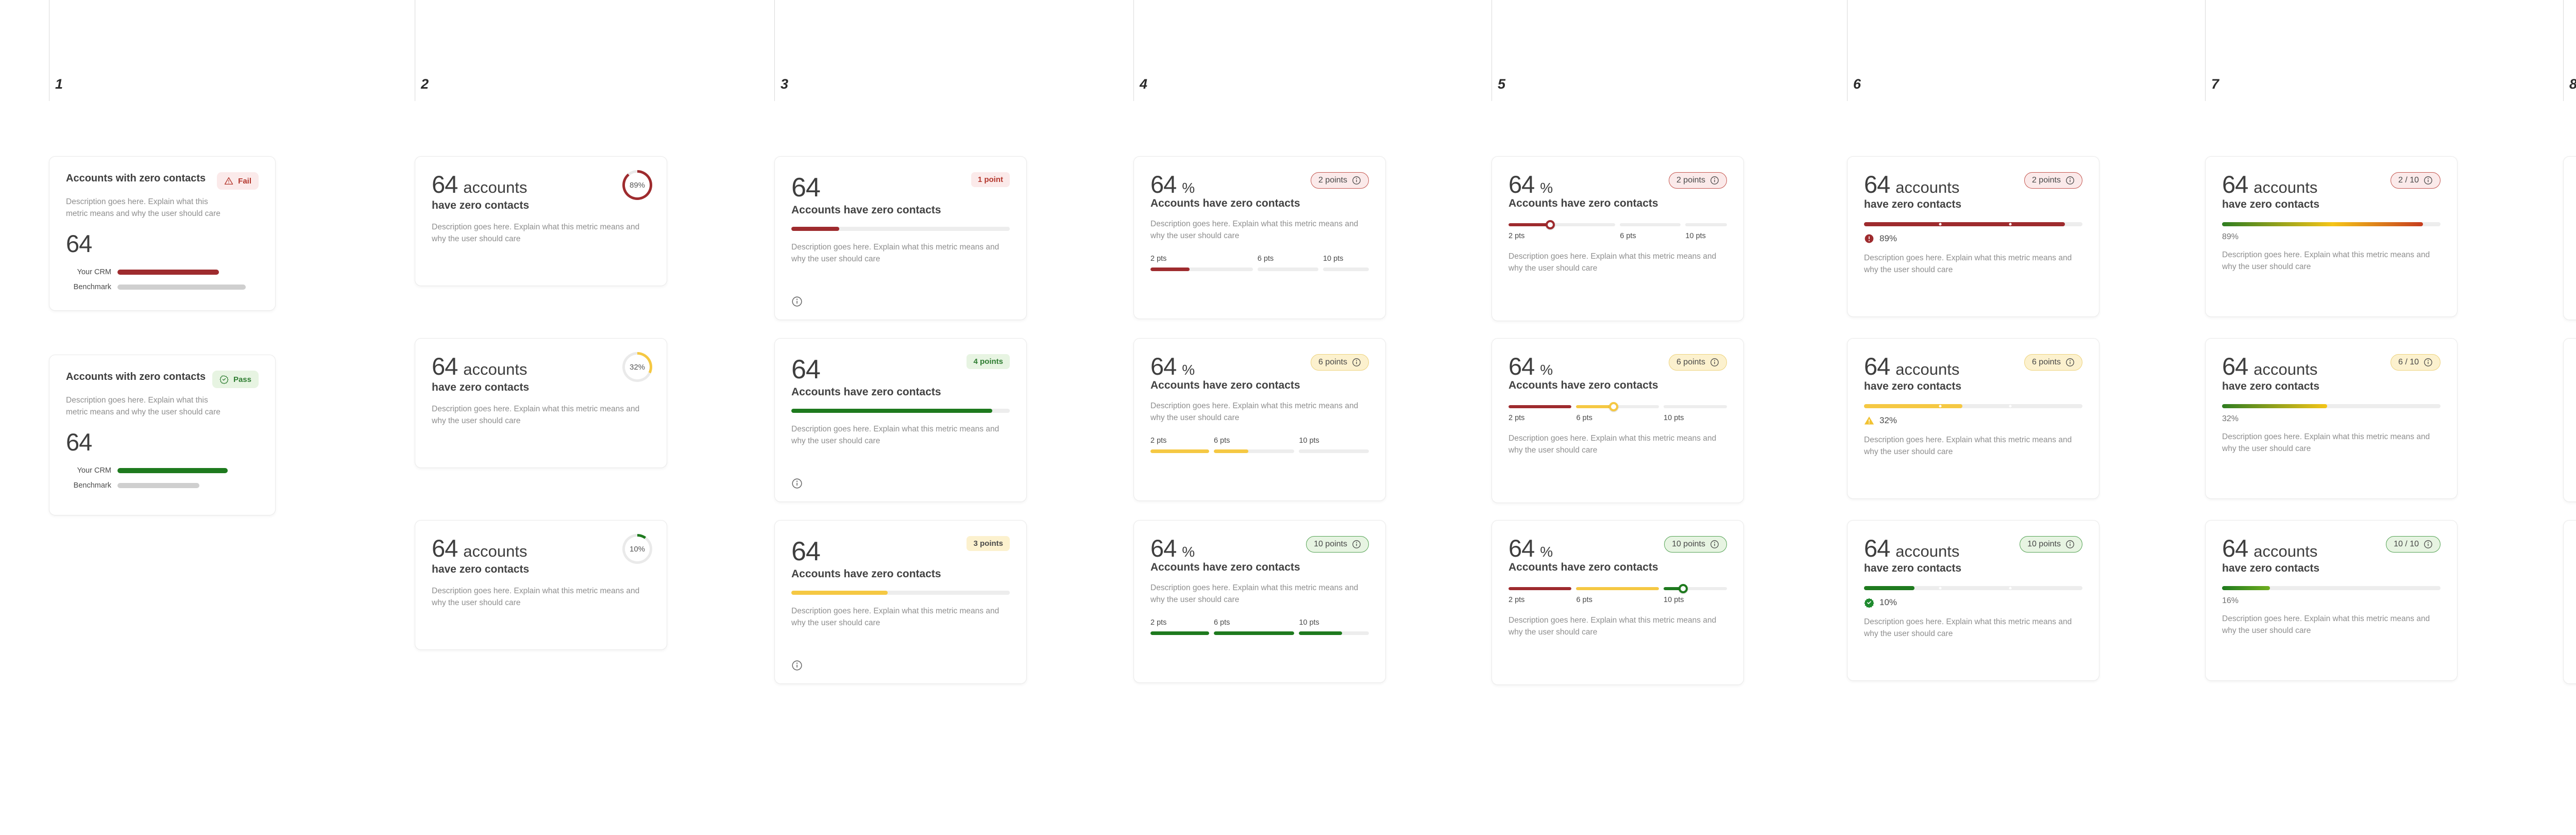 This screenshot has height=835, width=2576. Describe the element at coordinates (1869, 602) in the screenshot. I see `seal-check-icon` at that location.